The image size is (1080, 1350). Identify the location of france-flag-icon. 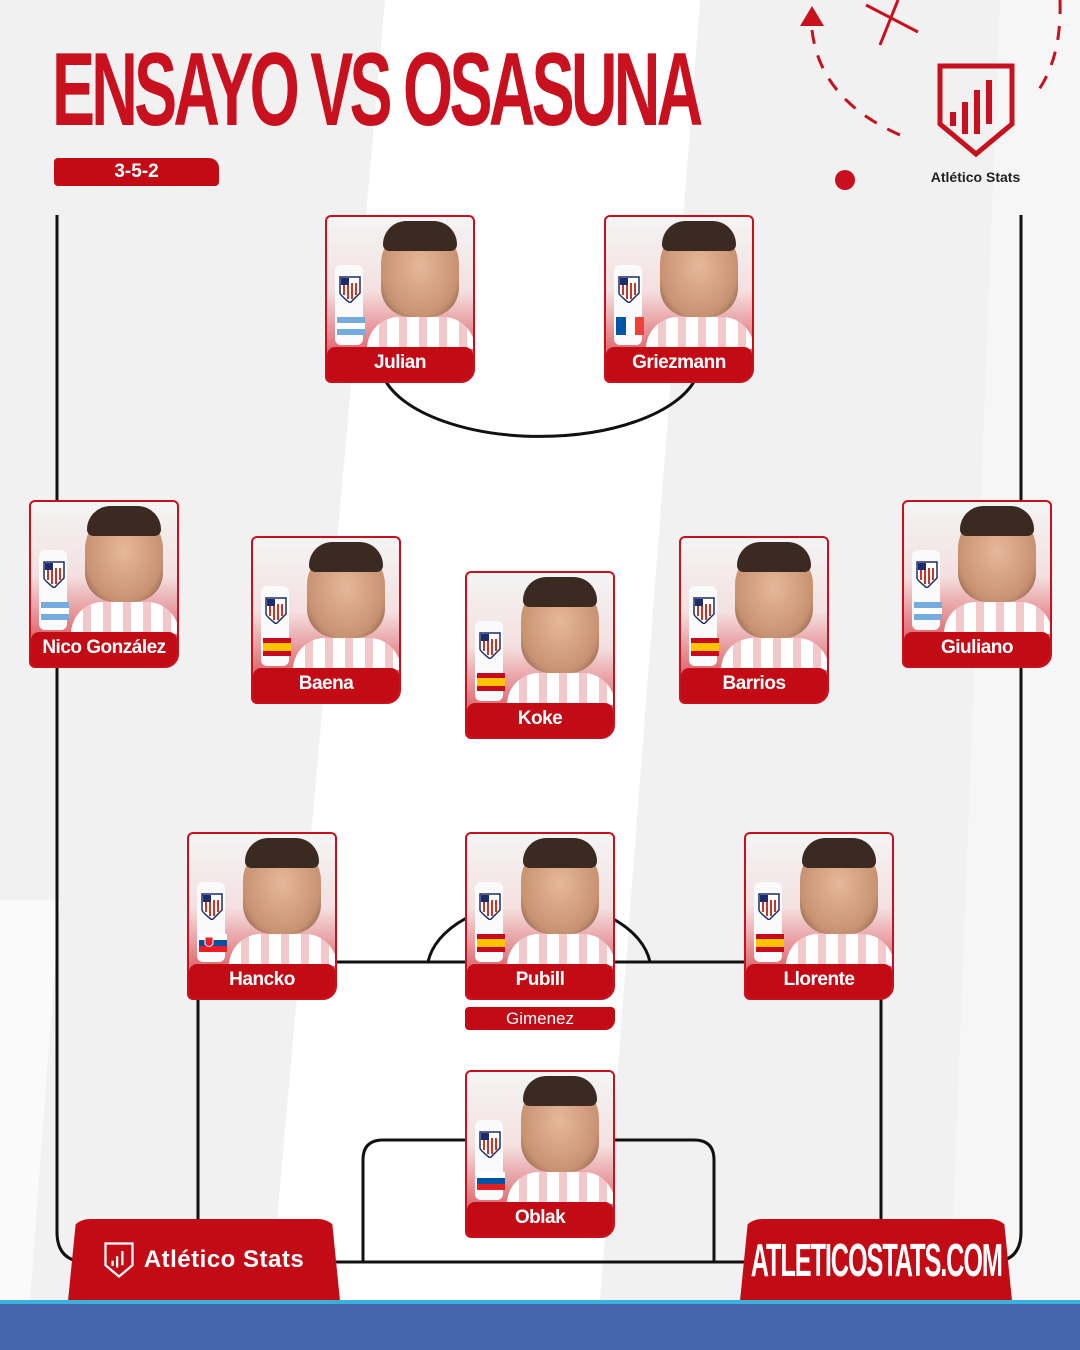
(630, 326).